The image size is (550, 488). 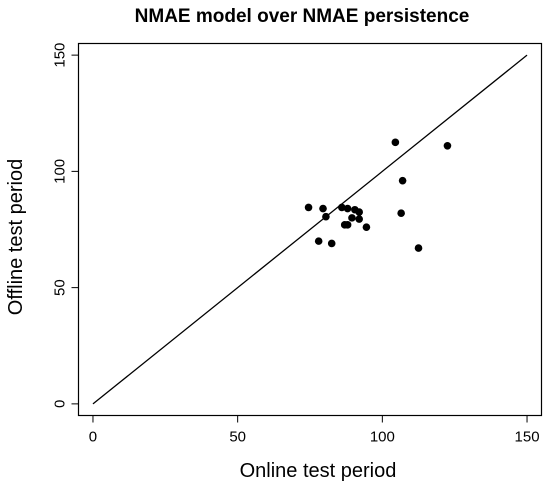 I want to click on y-axis: 0 50 100 150, so click(x=65, y=225).